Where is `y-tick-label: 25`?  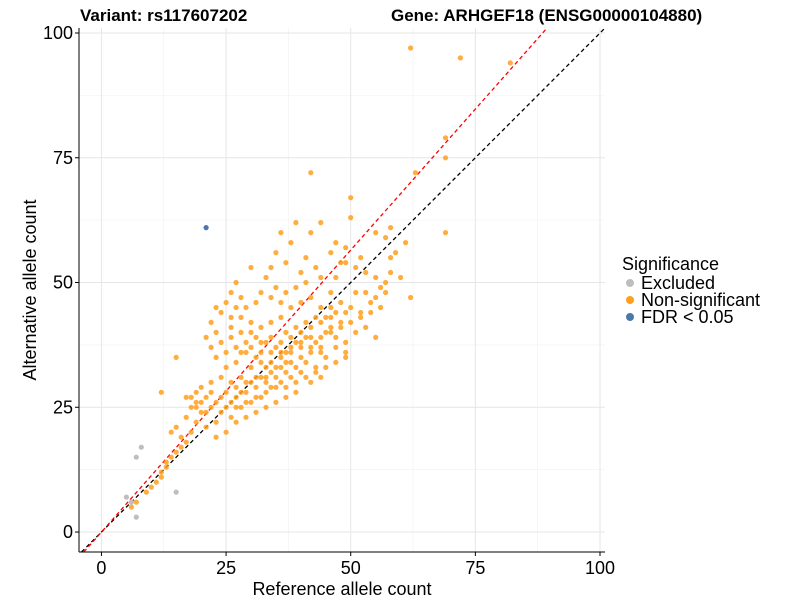
y-tick-label: 25 is located at coordinates (63, 407).